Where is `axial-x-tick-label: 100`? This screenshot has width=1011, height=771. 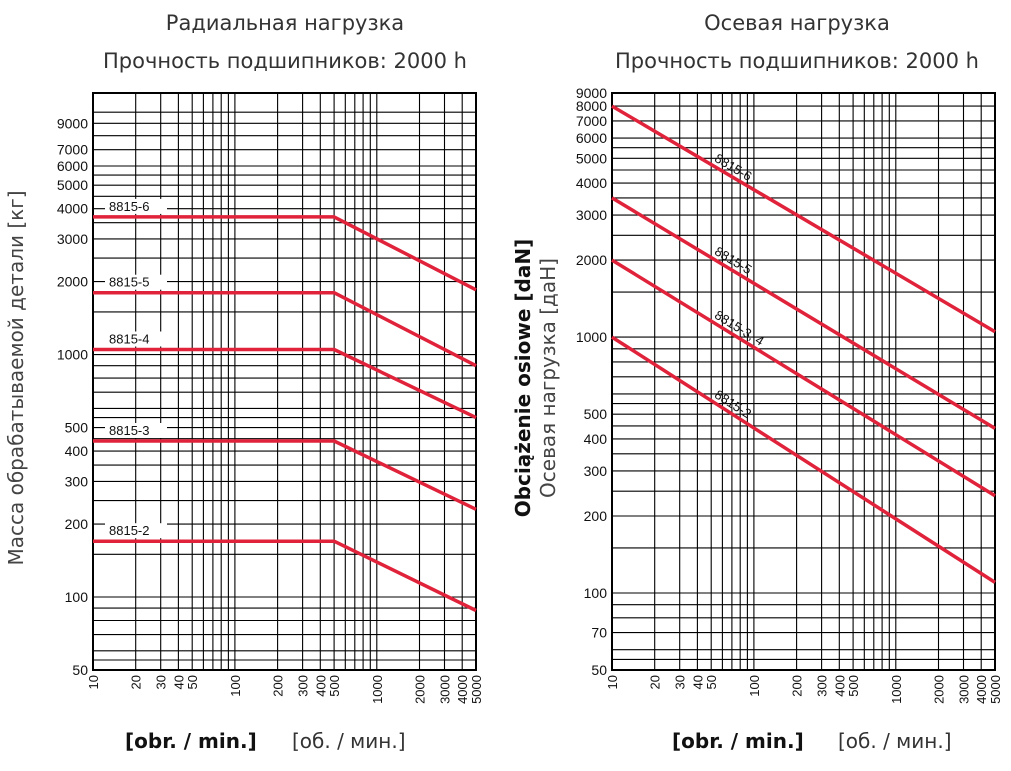 axial-x-tick-label: 100 is located at coordinates (754, 686).